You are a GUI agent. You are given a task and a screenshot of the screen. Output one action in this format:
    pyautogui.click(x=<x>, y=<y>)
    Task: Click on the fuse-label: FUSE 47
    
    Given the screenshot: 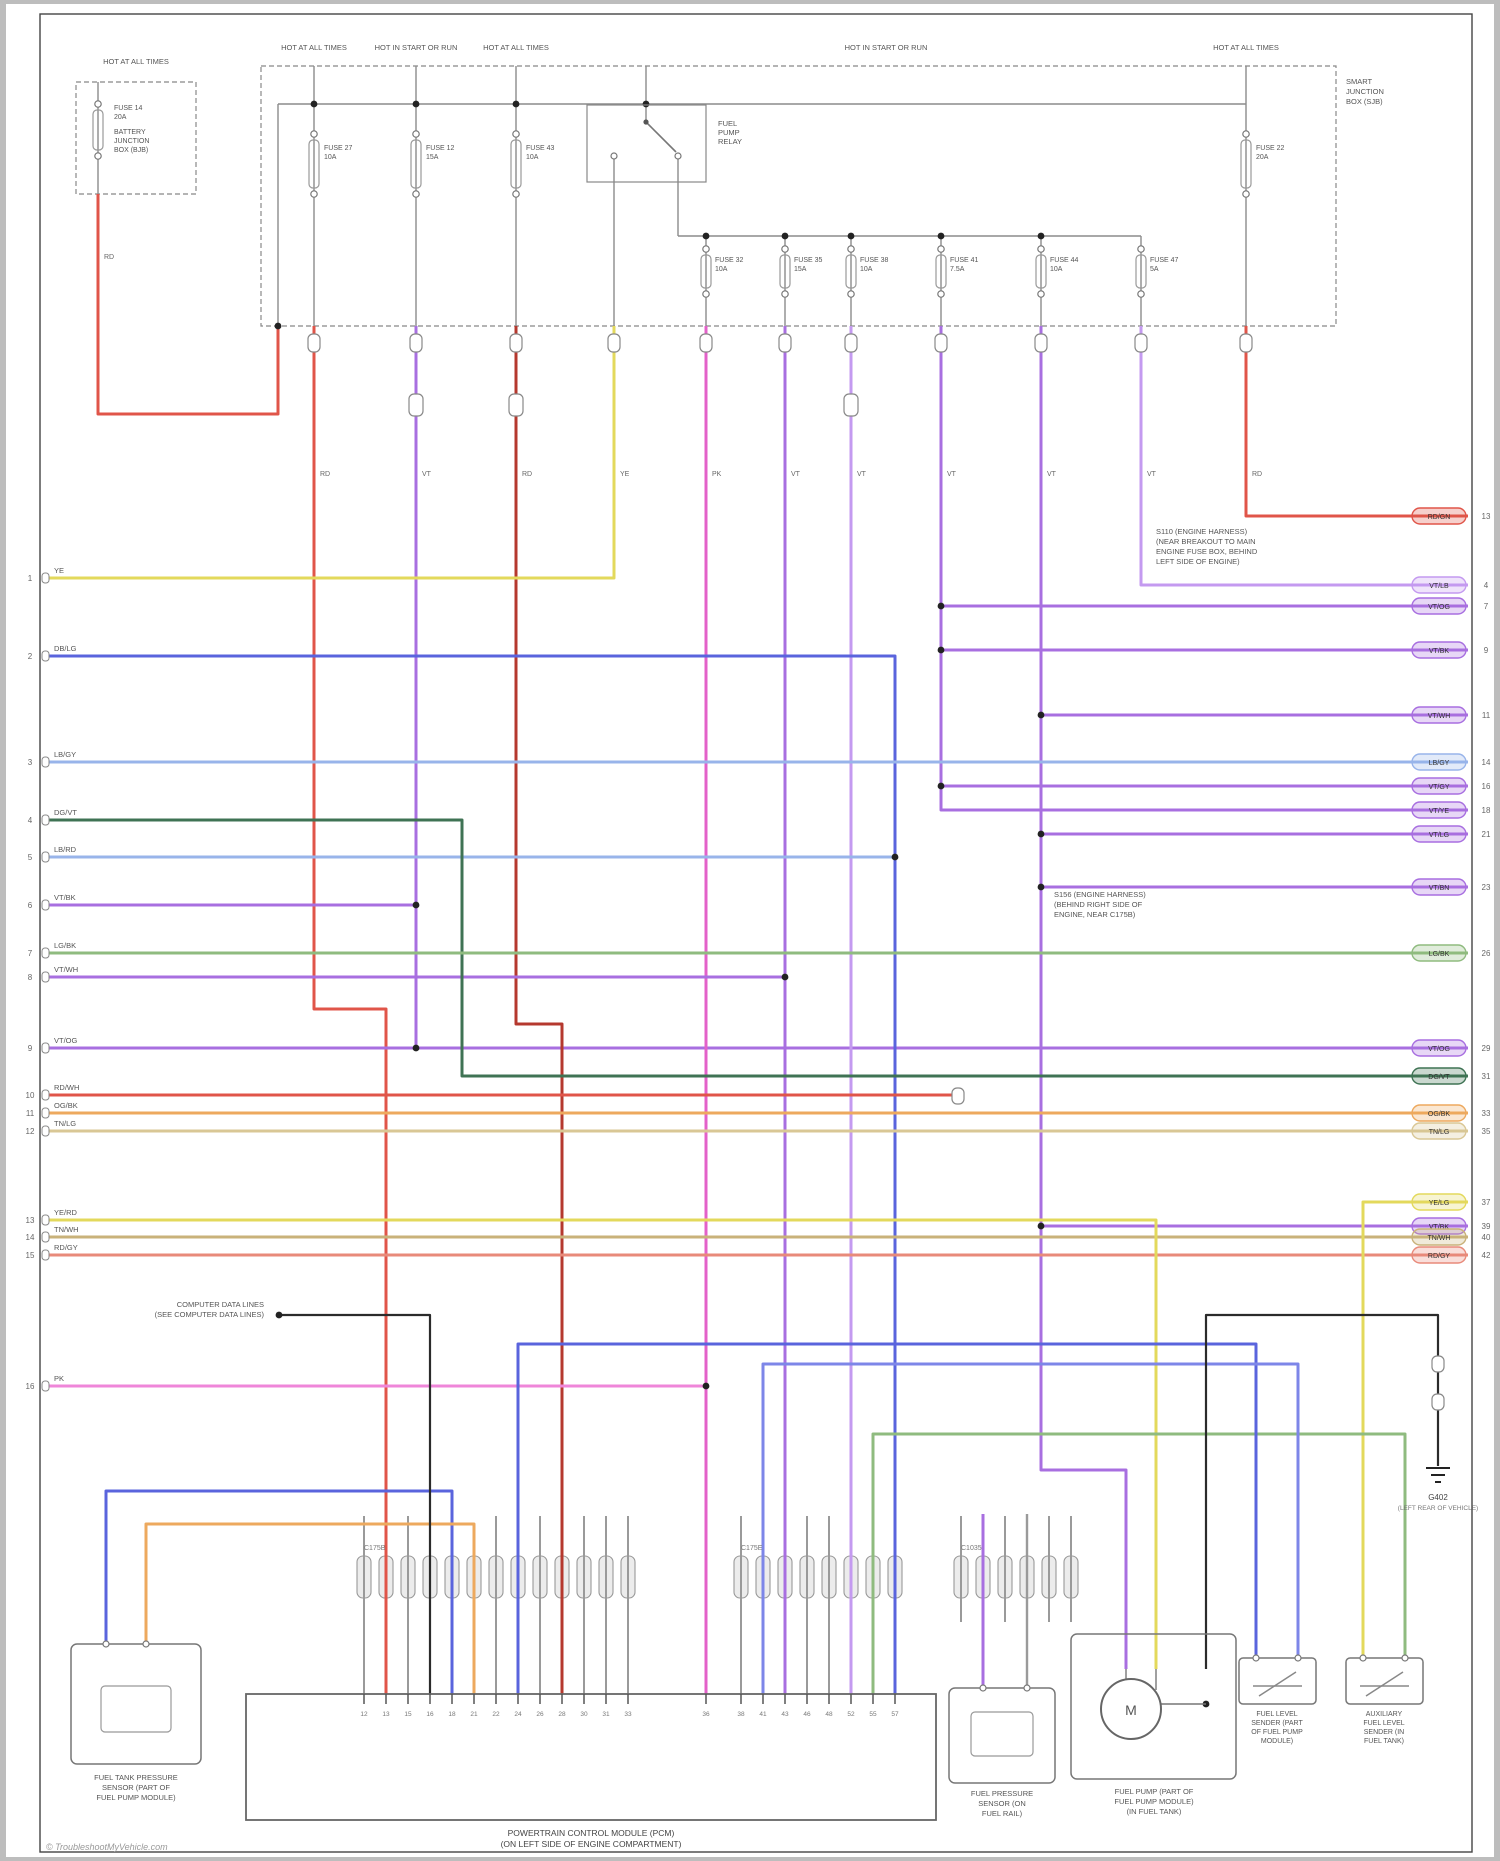 What is the action you would take?
    pyautogui.click(x=1164, y=260)
    